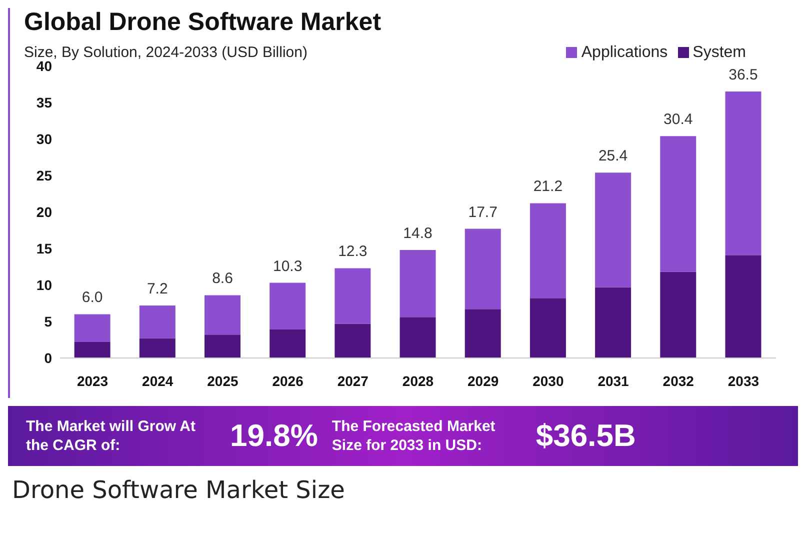 This screenshot has height=542, width=806. What do you see at coordinates (44, 248) in the screenshot?
I see `y-tick-label: 15` at bounding box center [44, 248].